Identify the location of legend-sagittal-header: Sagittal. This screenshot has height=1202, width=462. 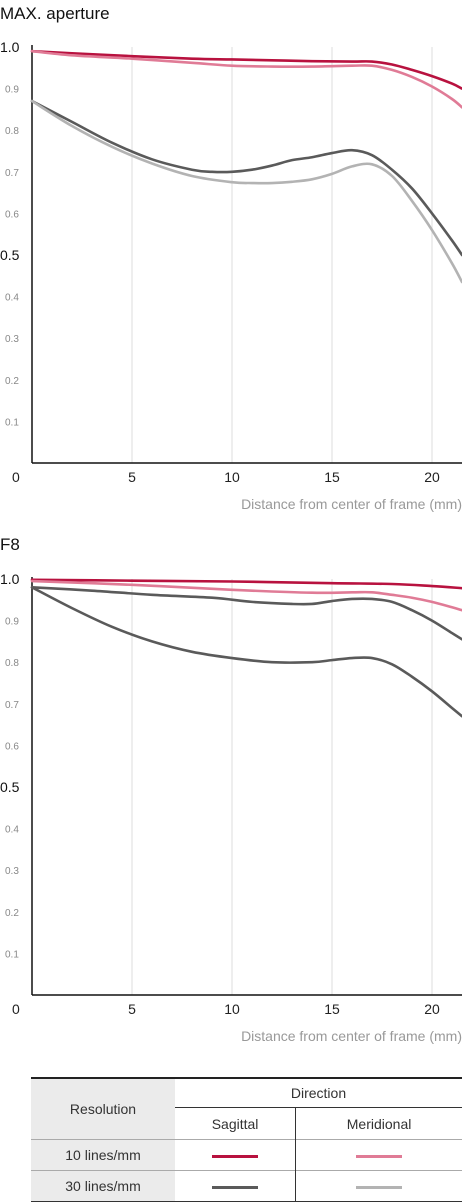
(236, 1123).